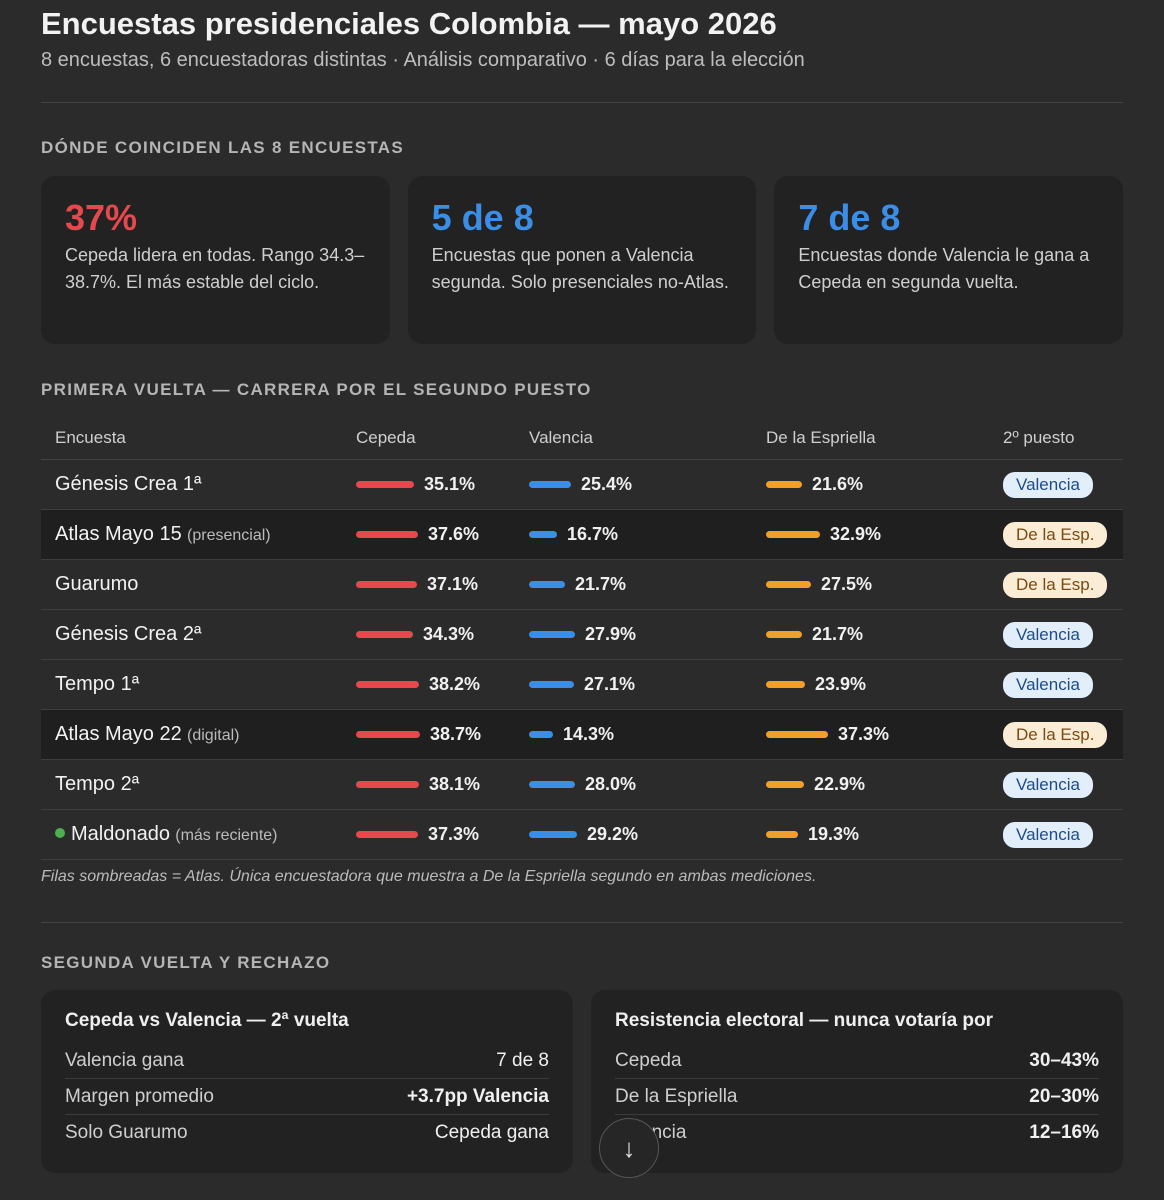 This screenshot has height=1200, width=1164. Describe the element at coordinates (307, 1132) in the screenshot. I see `panel-row: Solo Guarumo Cepeda gana` at that location.